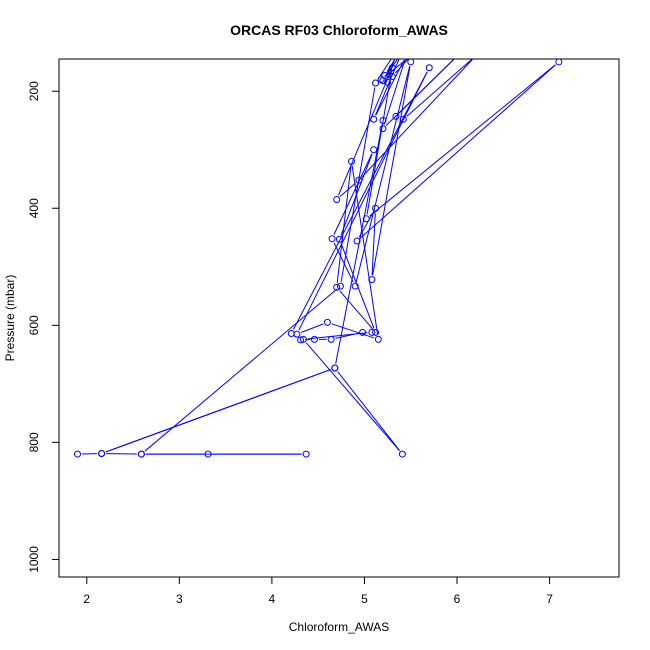 Image resolution: width=650 pixels, height=650 pixels. I want to click on x-tick-label: 7, so click(549, 599).